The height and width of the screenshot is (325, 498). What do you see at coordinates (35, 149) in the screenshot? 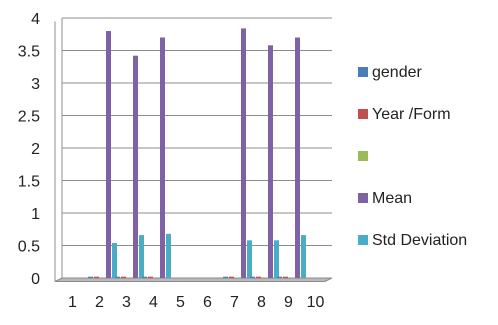
I see `y-tick-label: 2` at bounding box center [35, 149].